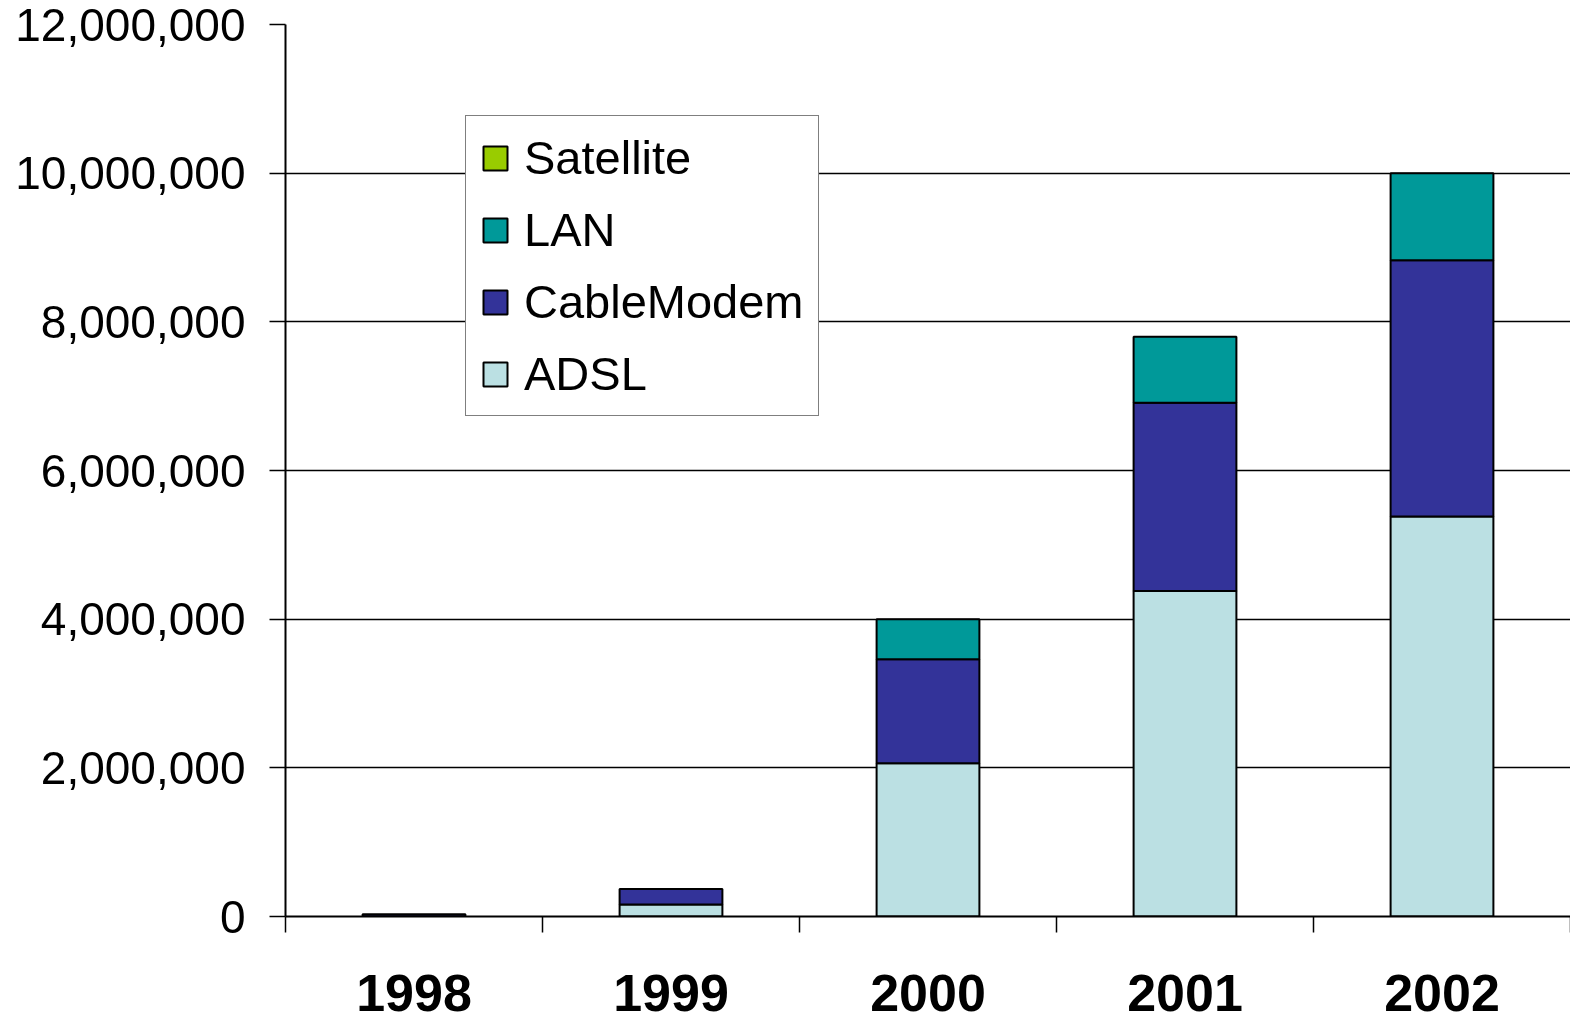 The height and width of the screenshot is (1019, 1570). Describe the element at coordinates (143, 470) in the screenshot. I see `y-tick-label: 6,000,000` at that location.